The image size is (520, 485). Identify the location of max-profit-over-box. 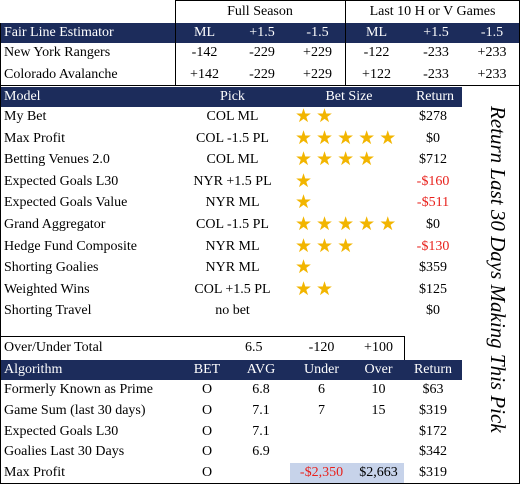
(378, 473).